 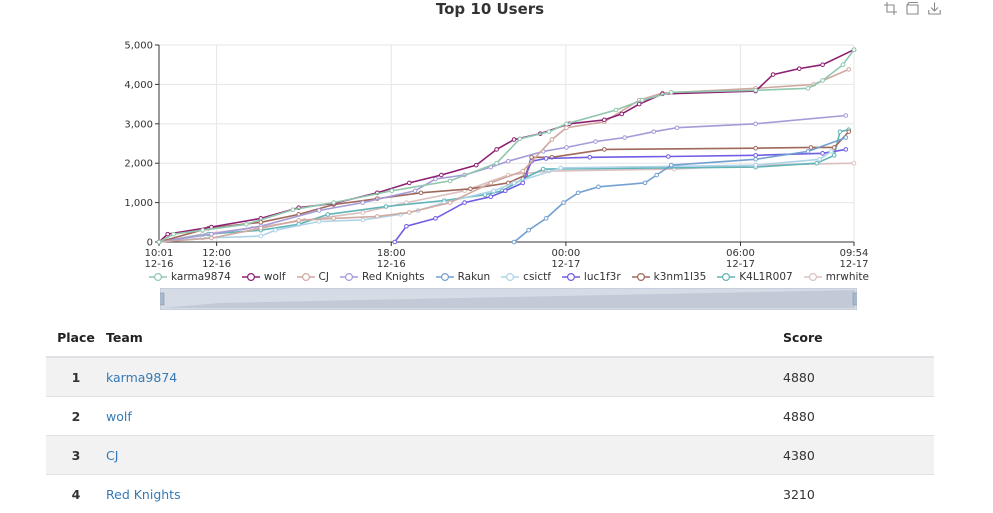 What do you see at coordinates (263, 277) in the screenshot?
I see `legend-item: wolf` at bounding box center [263, 277].